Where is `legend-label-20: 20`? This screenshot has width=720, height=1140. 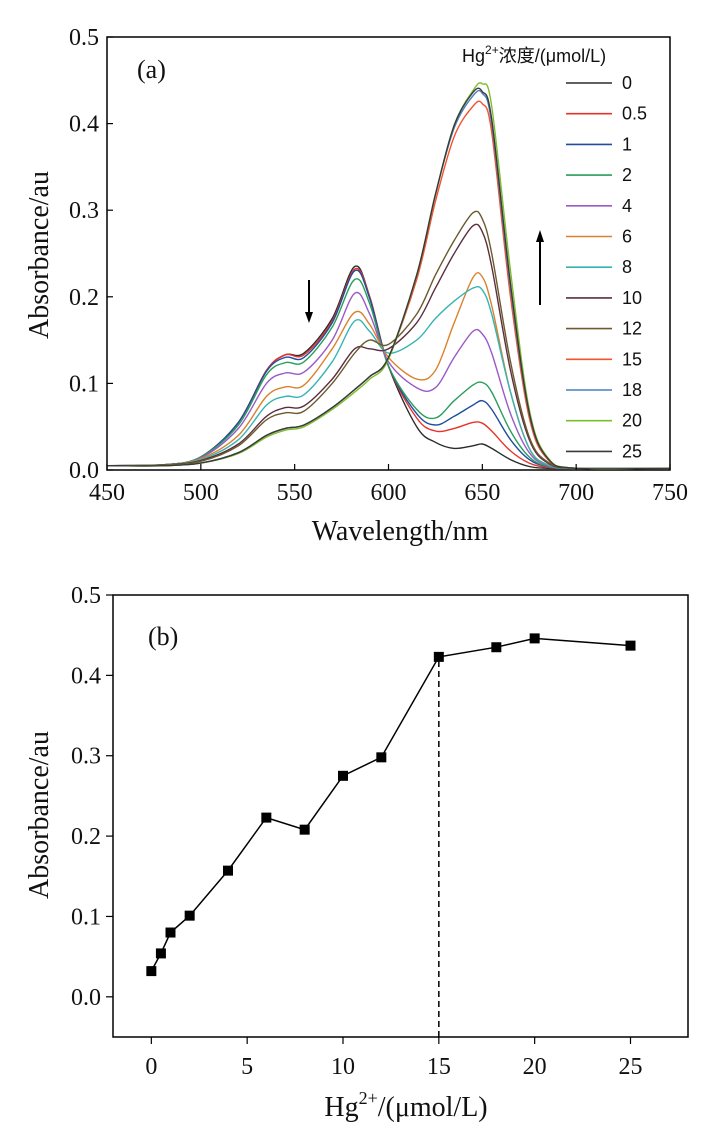
legend-label-20: 20 is located at coordinates (632, 421).